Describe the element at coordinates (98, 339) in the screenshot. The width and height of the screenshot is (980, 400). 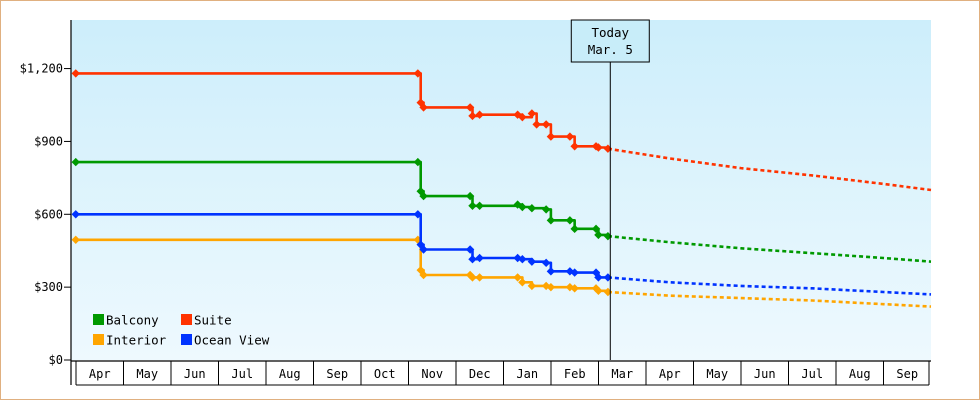
I see `legend-swatch-interior` at that location.